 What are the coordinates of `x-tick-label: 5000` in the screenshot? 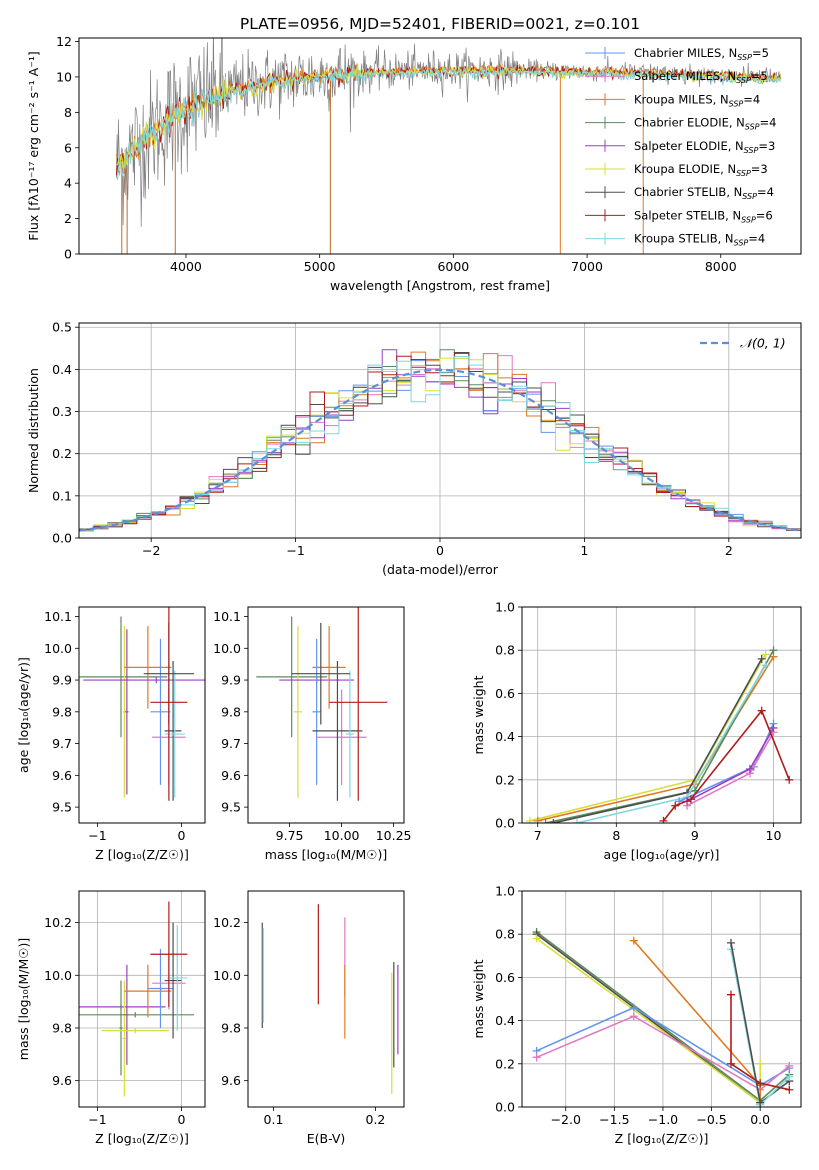 It's located at (320, 266).